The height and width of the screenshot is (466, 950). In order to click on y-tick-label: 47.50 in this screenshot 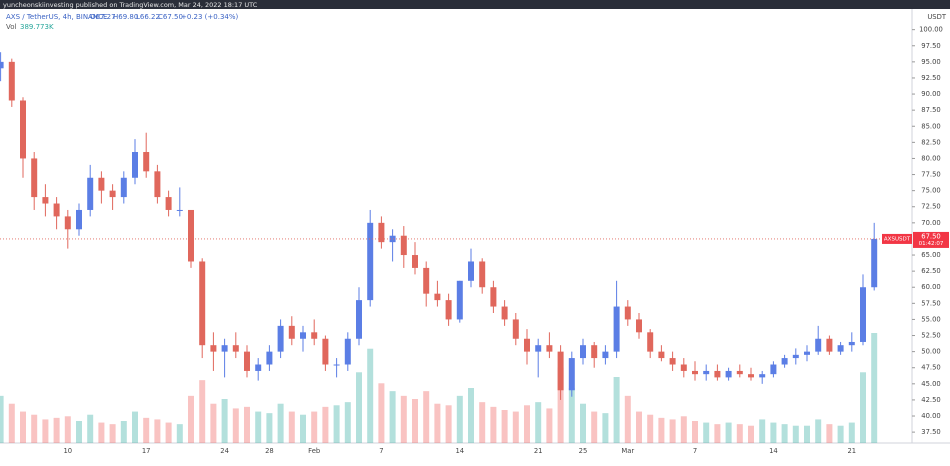, I will do `click(930, 368)`.